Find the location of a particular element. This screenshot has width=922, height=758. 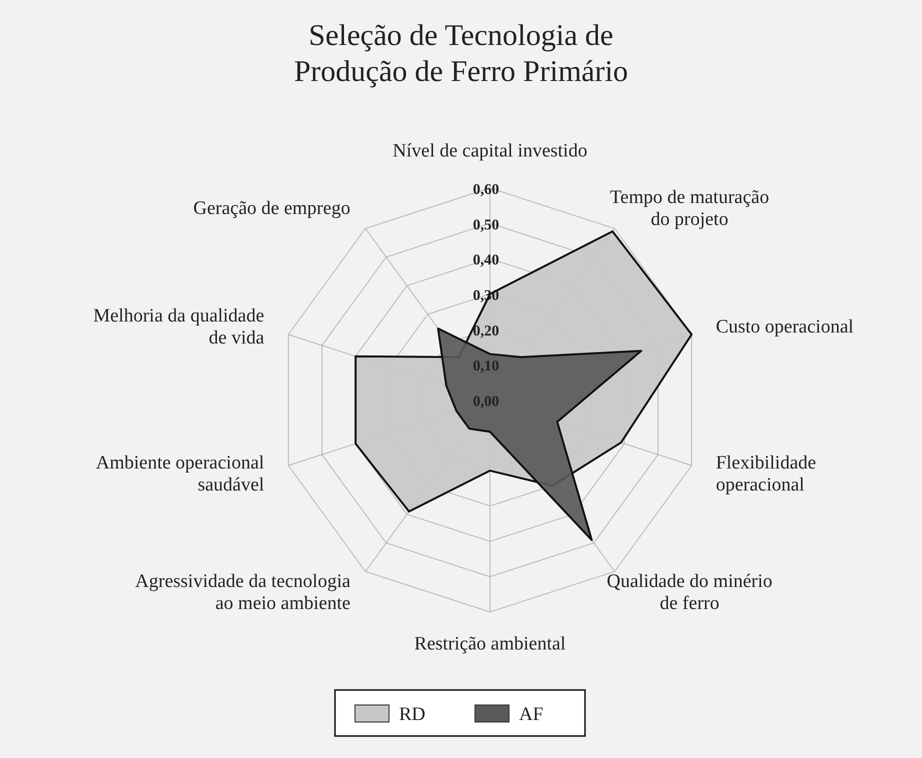

legend-label: RD is located at coordinates (412, 714).